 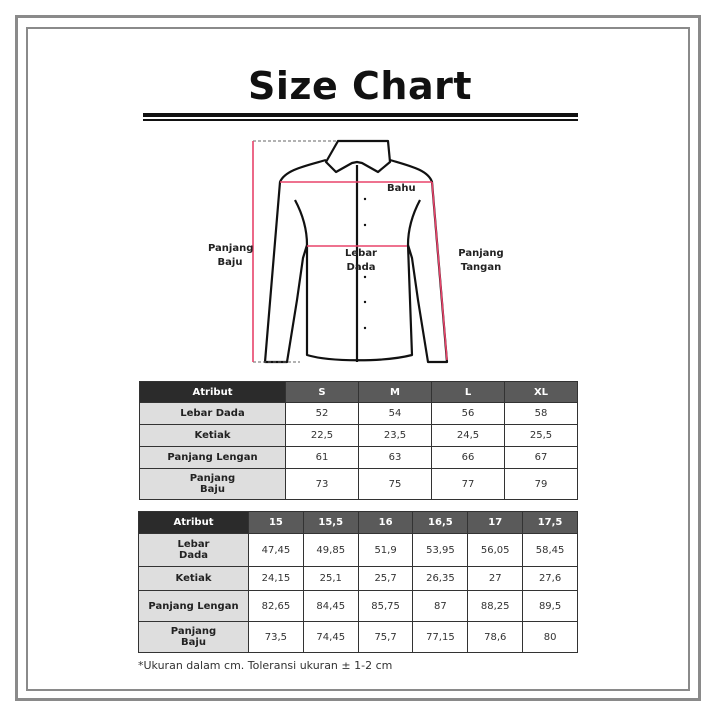 What do you see at coordinates (322, 484) in the screenshot?
I see `table-cell: 73` at bounding box center [322, 484].